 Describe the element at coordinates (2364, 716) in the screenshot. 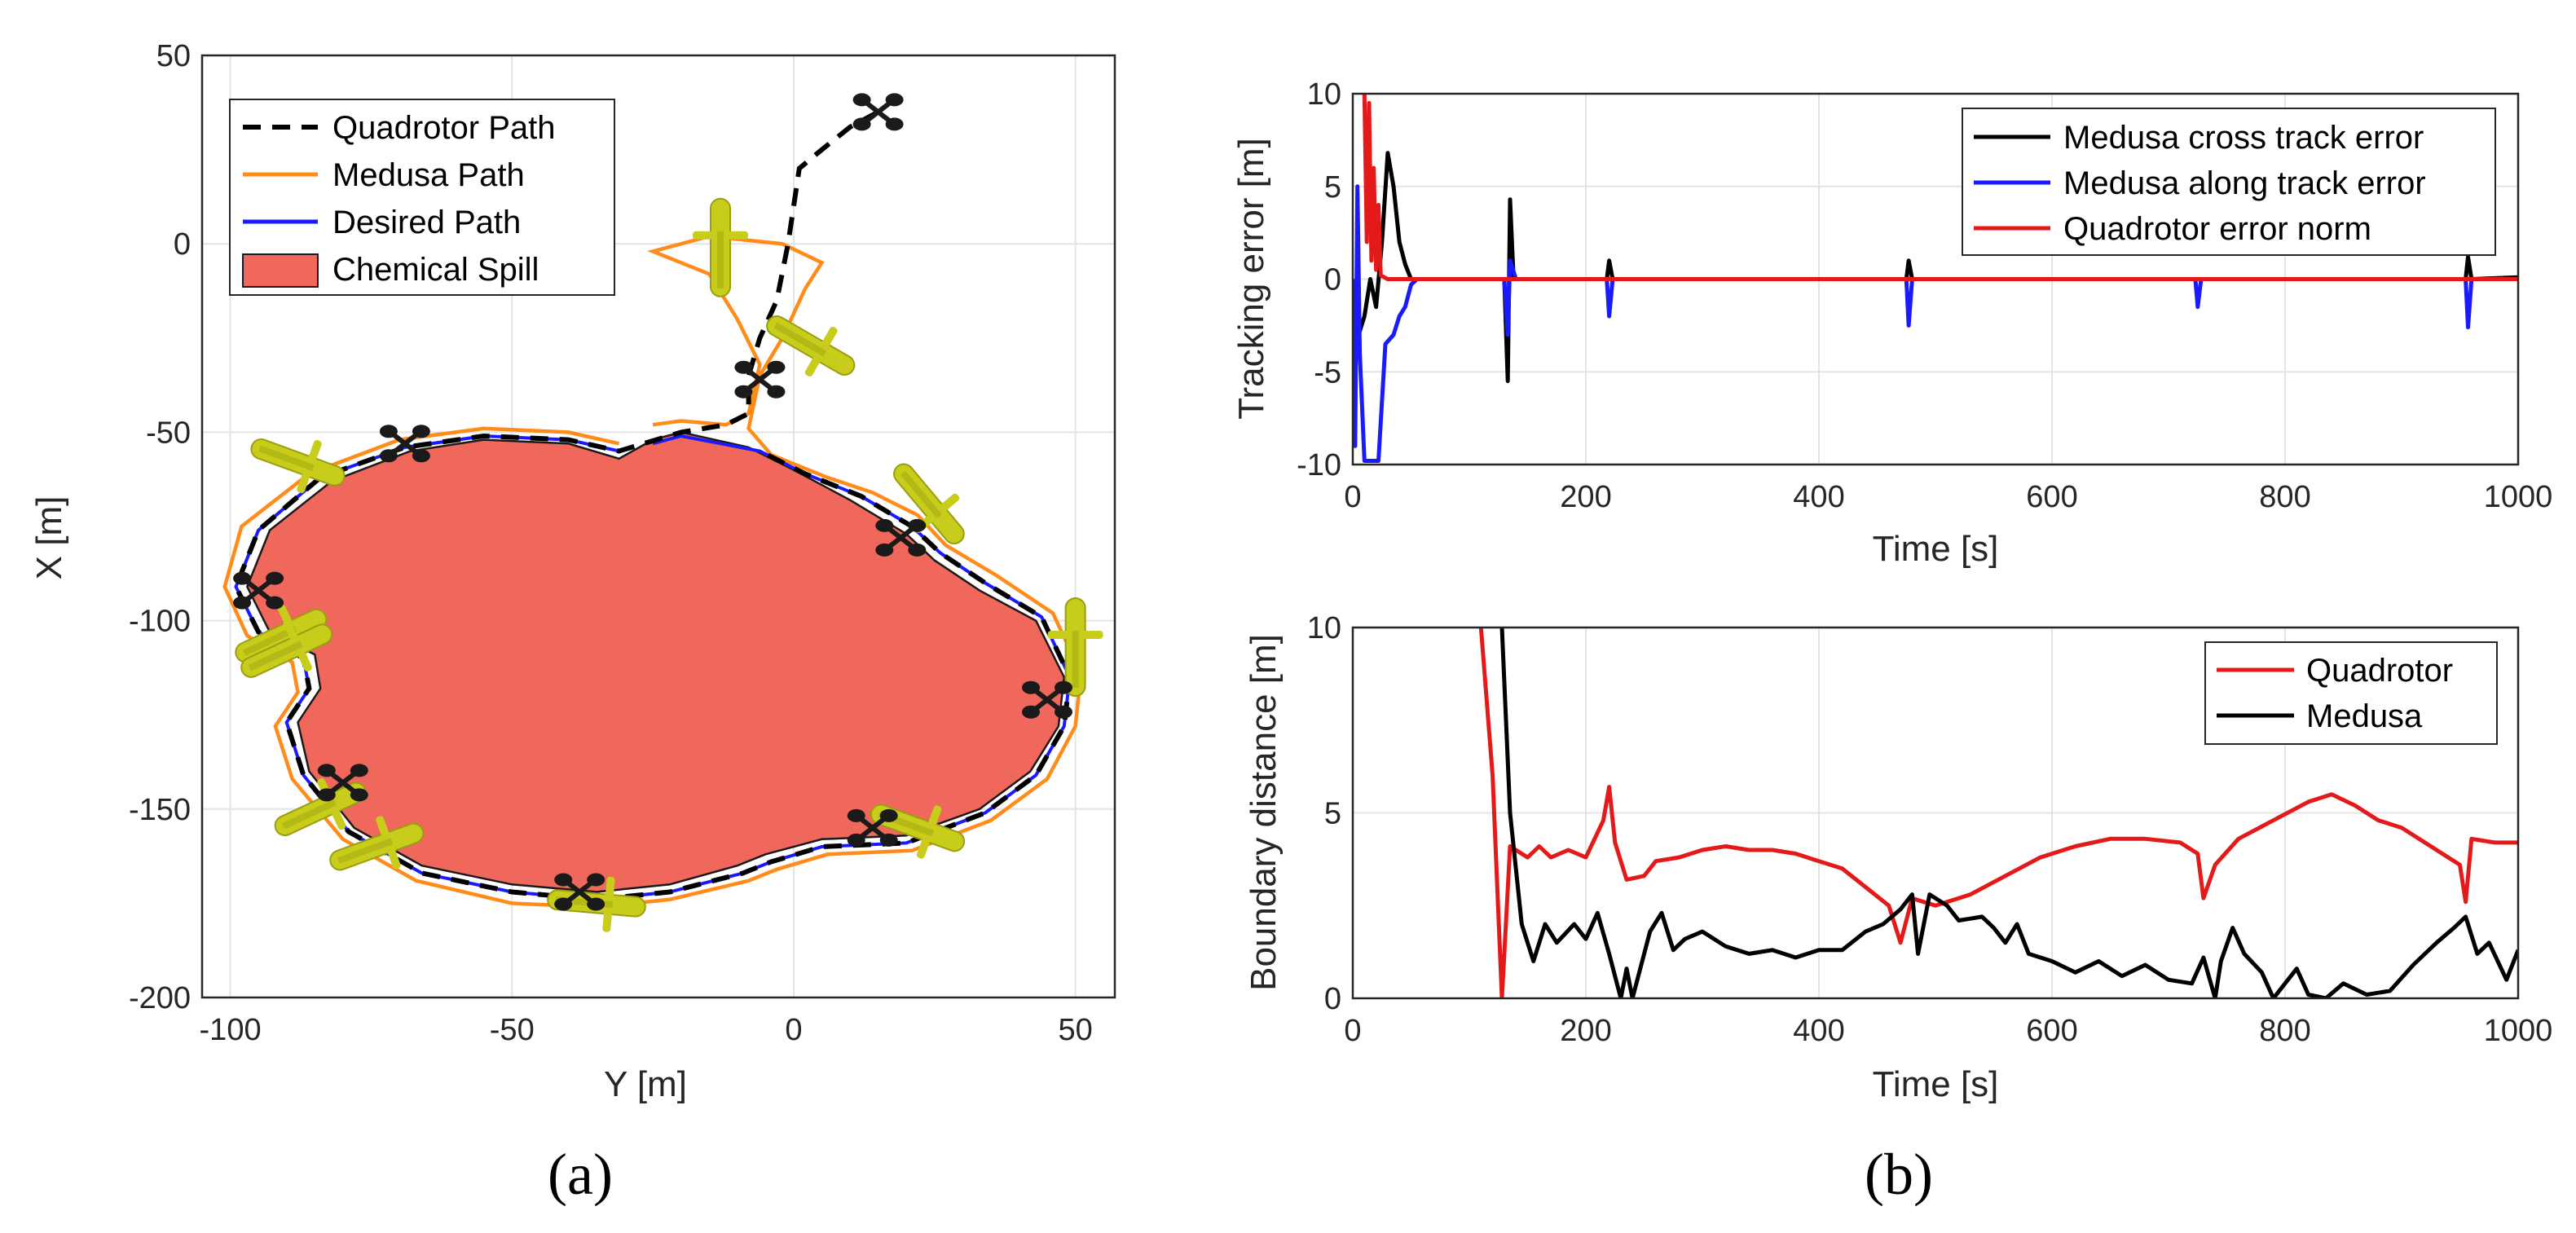

I see `legend-medusa: Medusa` at that location.